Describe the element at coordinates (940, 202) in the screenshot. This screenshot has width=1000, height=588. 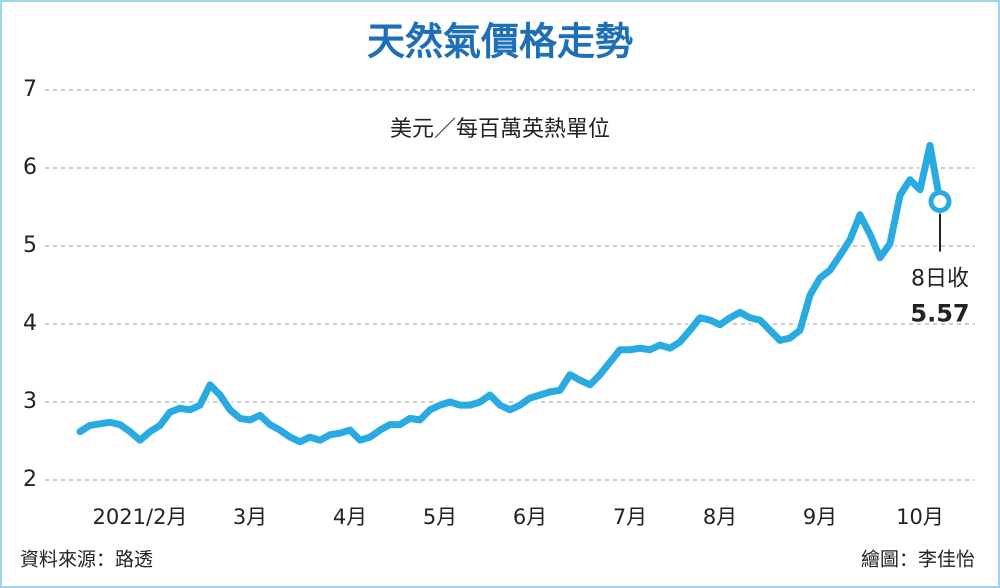
I see `last-point` at that location.